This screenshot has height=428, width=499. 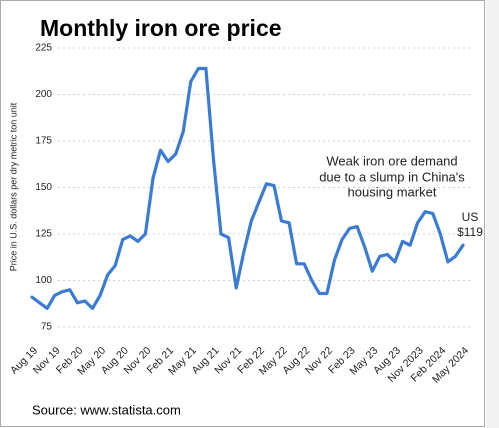 I want to click on y-tick-label: 150, so click(x=43, y=187).